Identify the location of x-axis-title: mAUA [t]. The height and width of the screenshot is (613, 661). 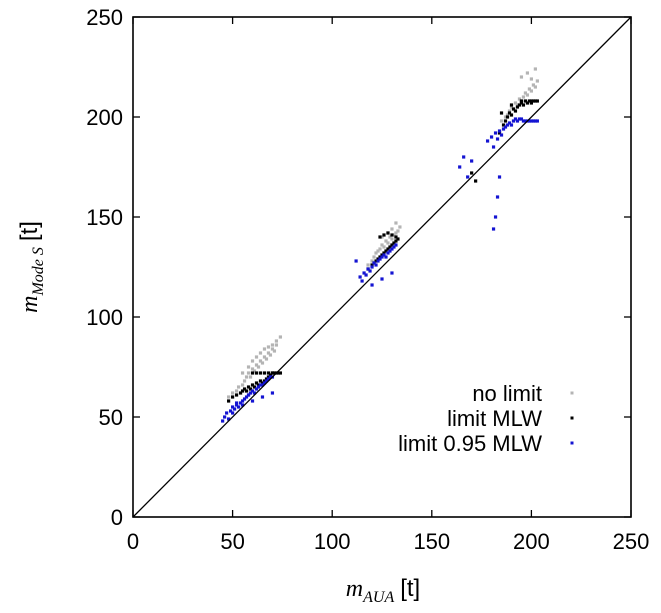
(383, 590).